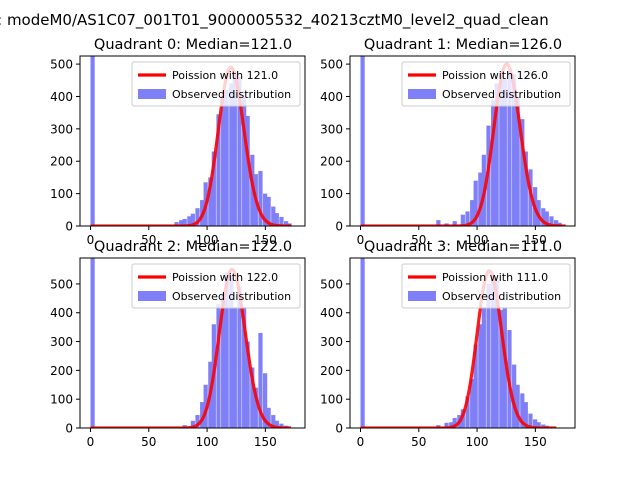  I want to click on quadrant-1-title: Quadrant 1: Median=126.0, so click(463, 45).